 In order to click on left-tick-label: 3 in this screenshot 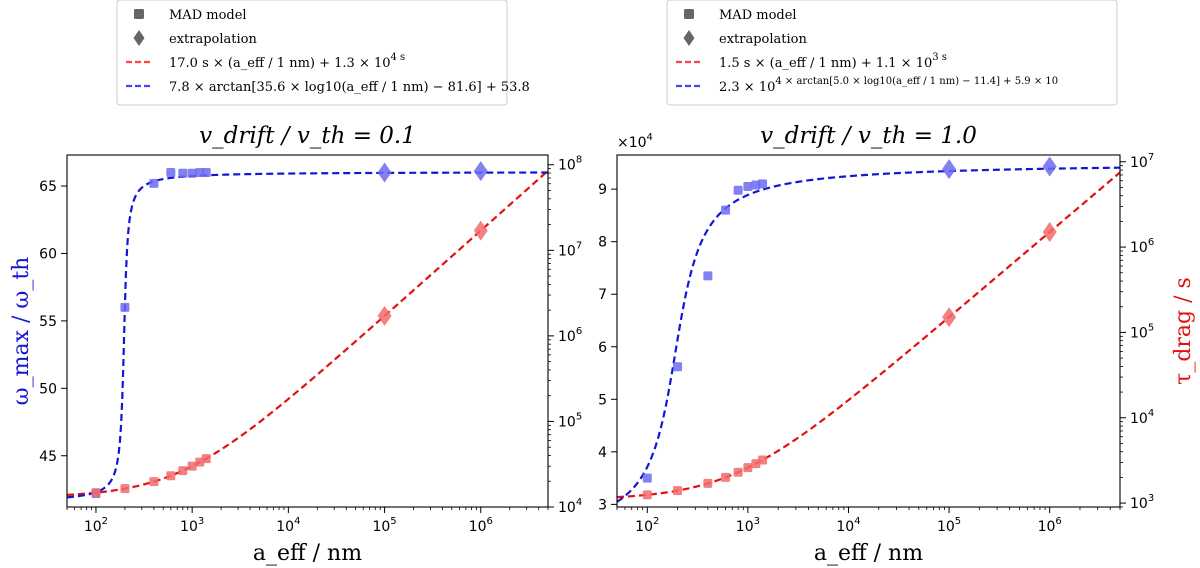, I will do `click(602, 505)`.